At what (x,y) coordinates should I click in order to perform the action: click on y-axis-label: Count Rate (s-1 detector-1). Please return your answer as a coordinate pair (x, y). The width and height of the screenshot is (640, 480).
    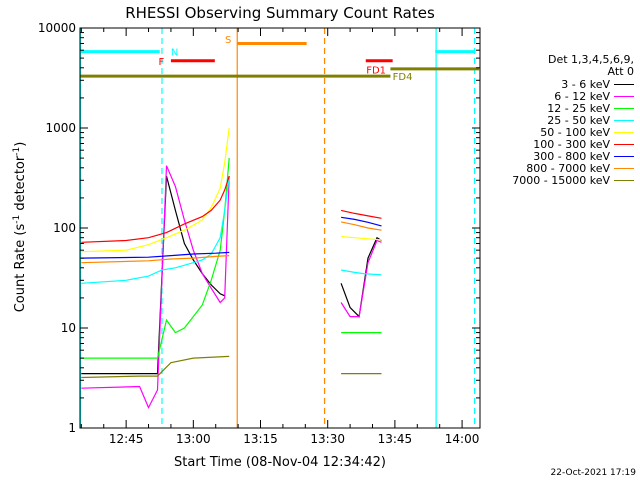
    Looking at the image, I should click on (20, 227).